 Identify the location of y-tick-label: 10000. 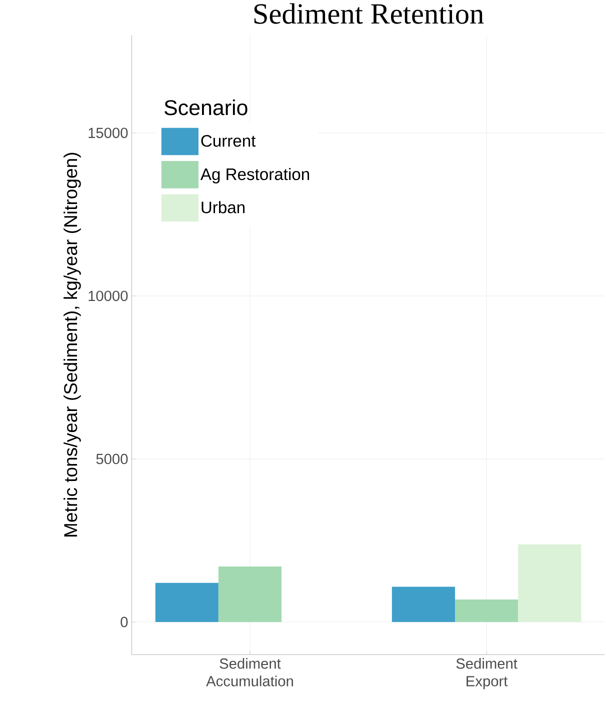
(108, 296).